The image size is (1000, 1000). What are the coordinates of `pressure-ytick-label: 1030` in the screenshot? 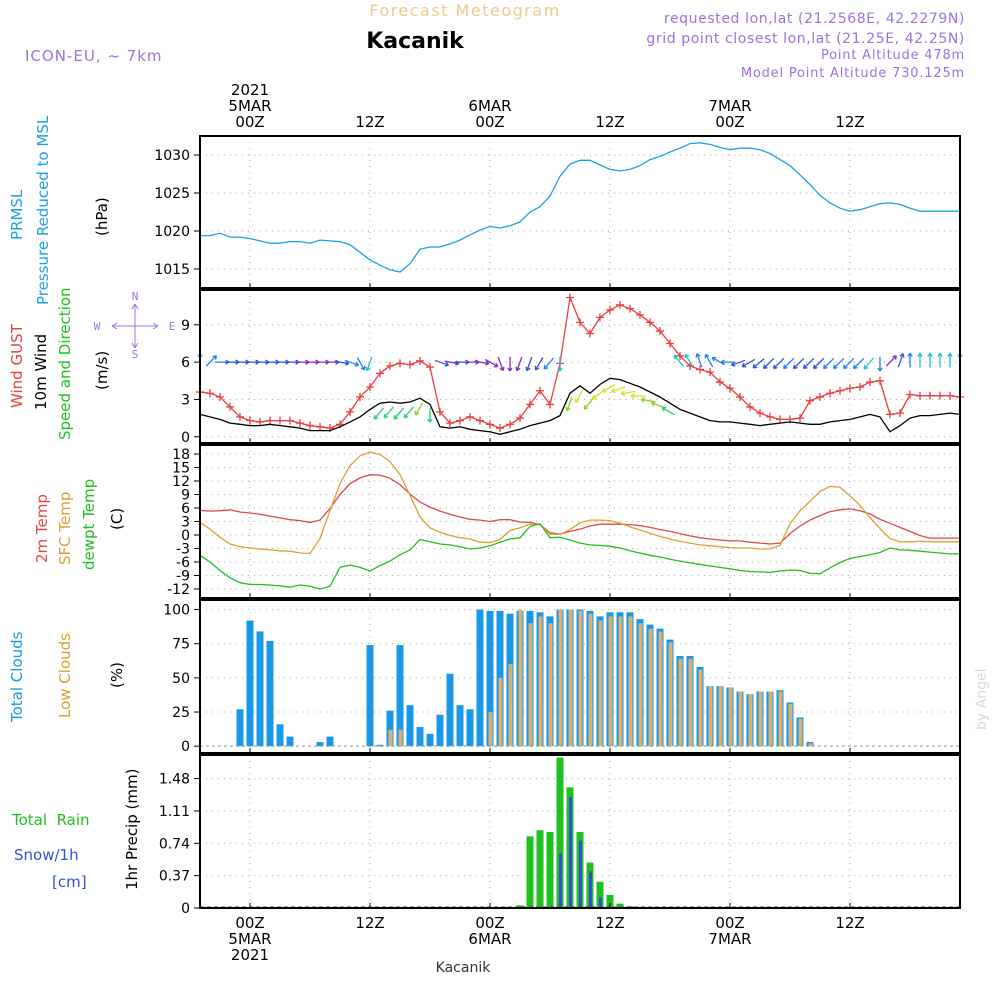 It's located at (172, 156).